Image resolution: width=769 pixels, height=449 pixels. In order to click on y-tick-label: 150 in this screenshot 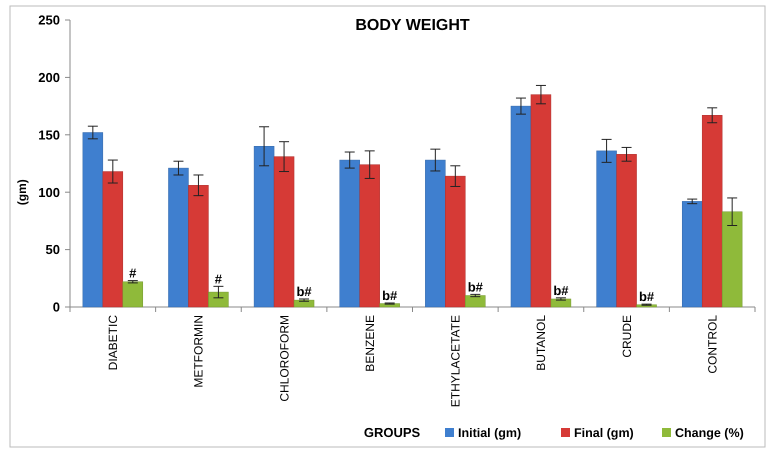, I will do `click(49, 134)`.